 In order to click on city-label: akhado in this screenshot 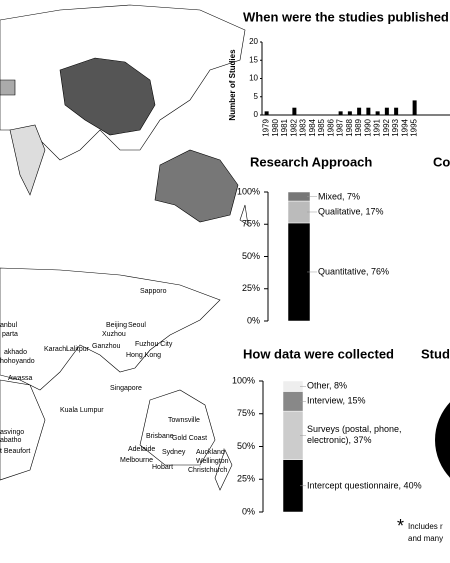, I will do `click(15, 352)`.